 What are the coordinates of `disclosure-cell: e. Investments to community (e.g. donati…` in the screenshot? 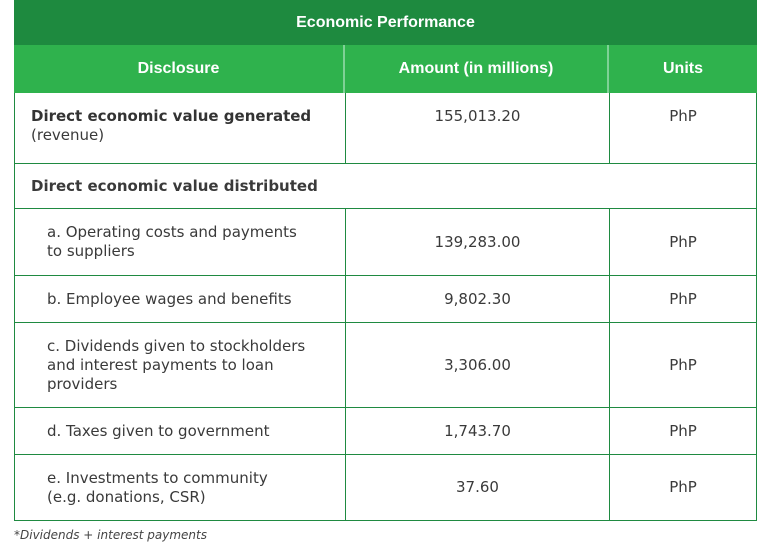 It's located at (179, 488).